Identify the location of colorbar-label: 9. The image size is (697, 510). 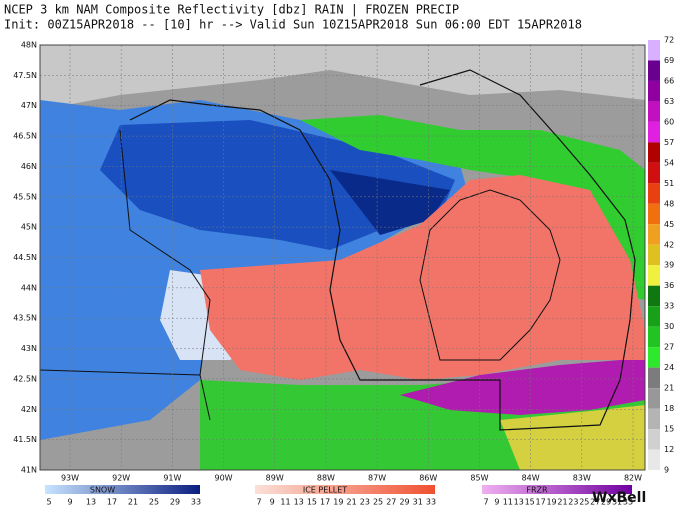
(666, 470).